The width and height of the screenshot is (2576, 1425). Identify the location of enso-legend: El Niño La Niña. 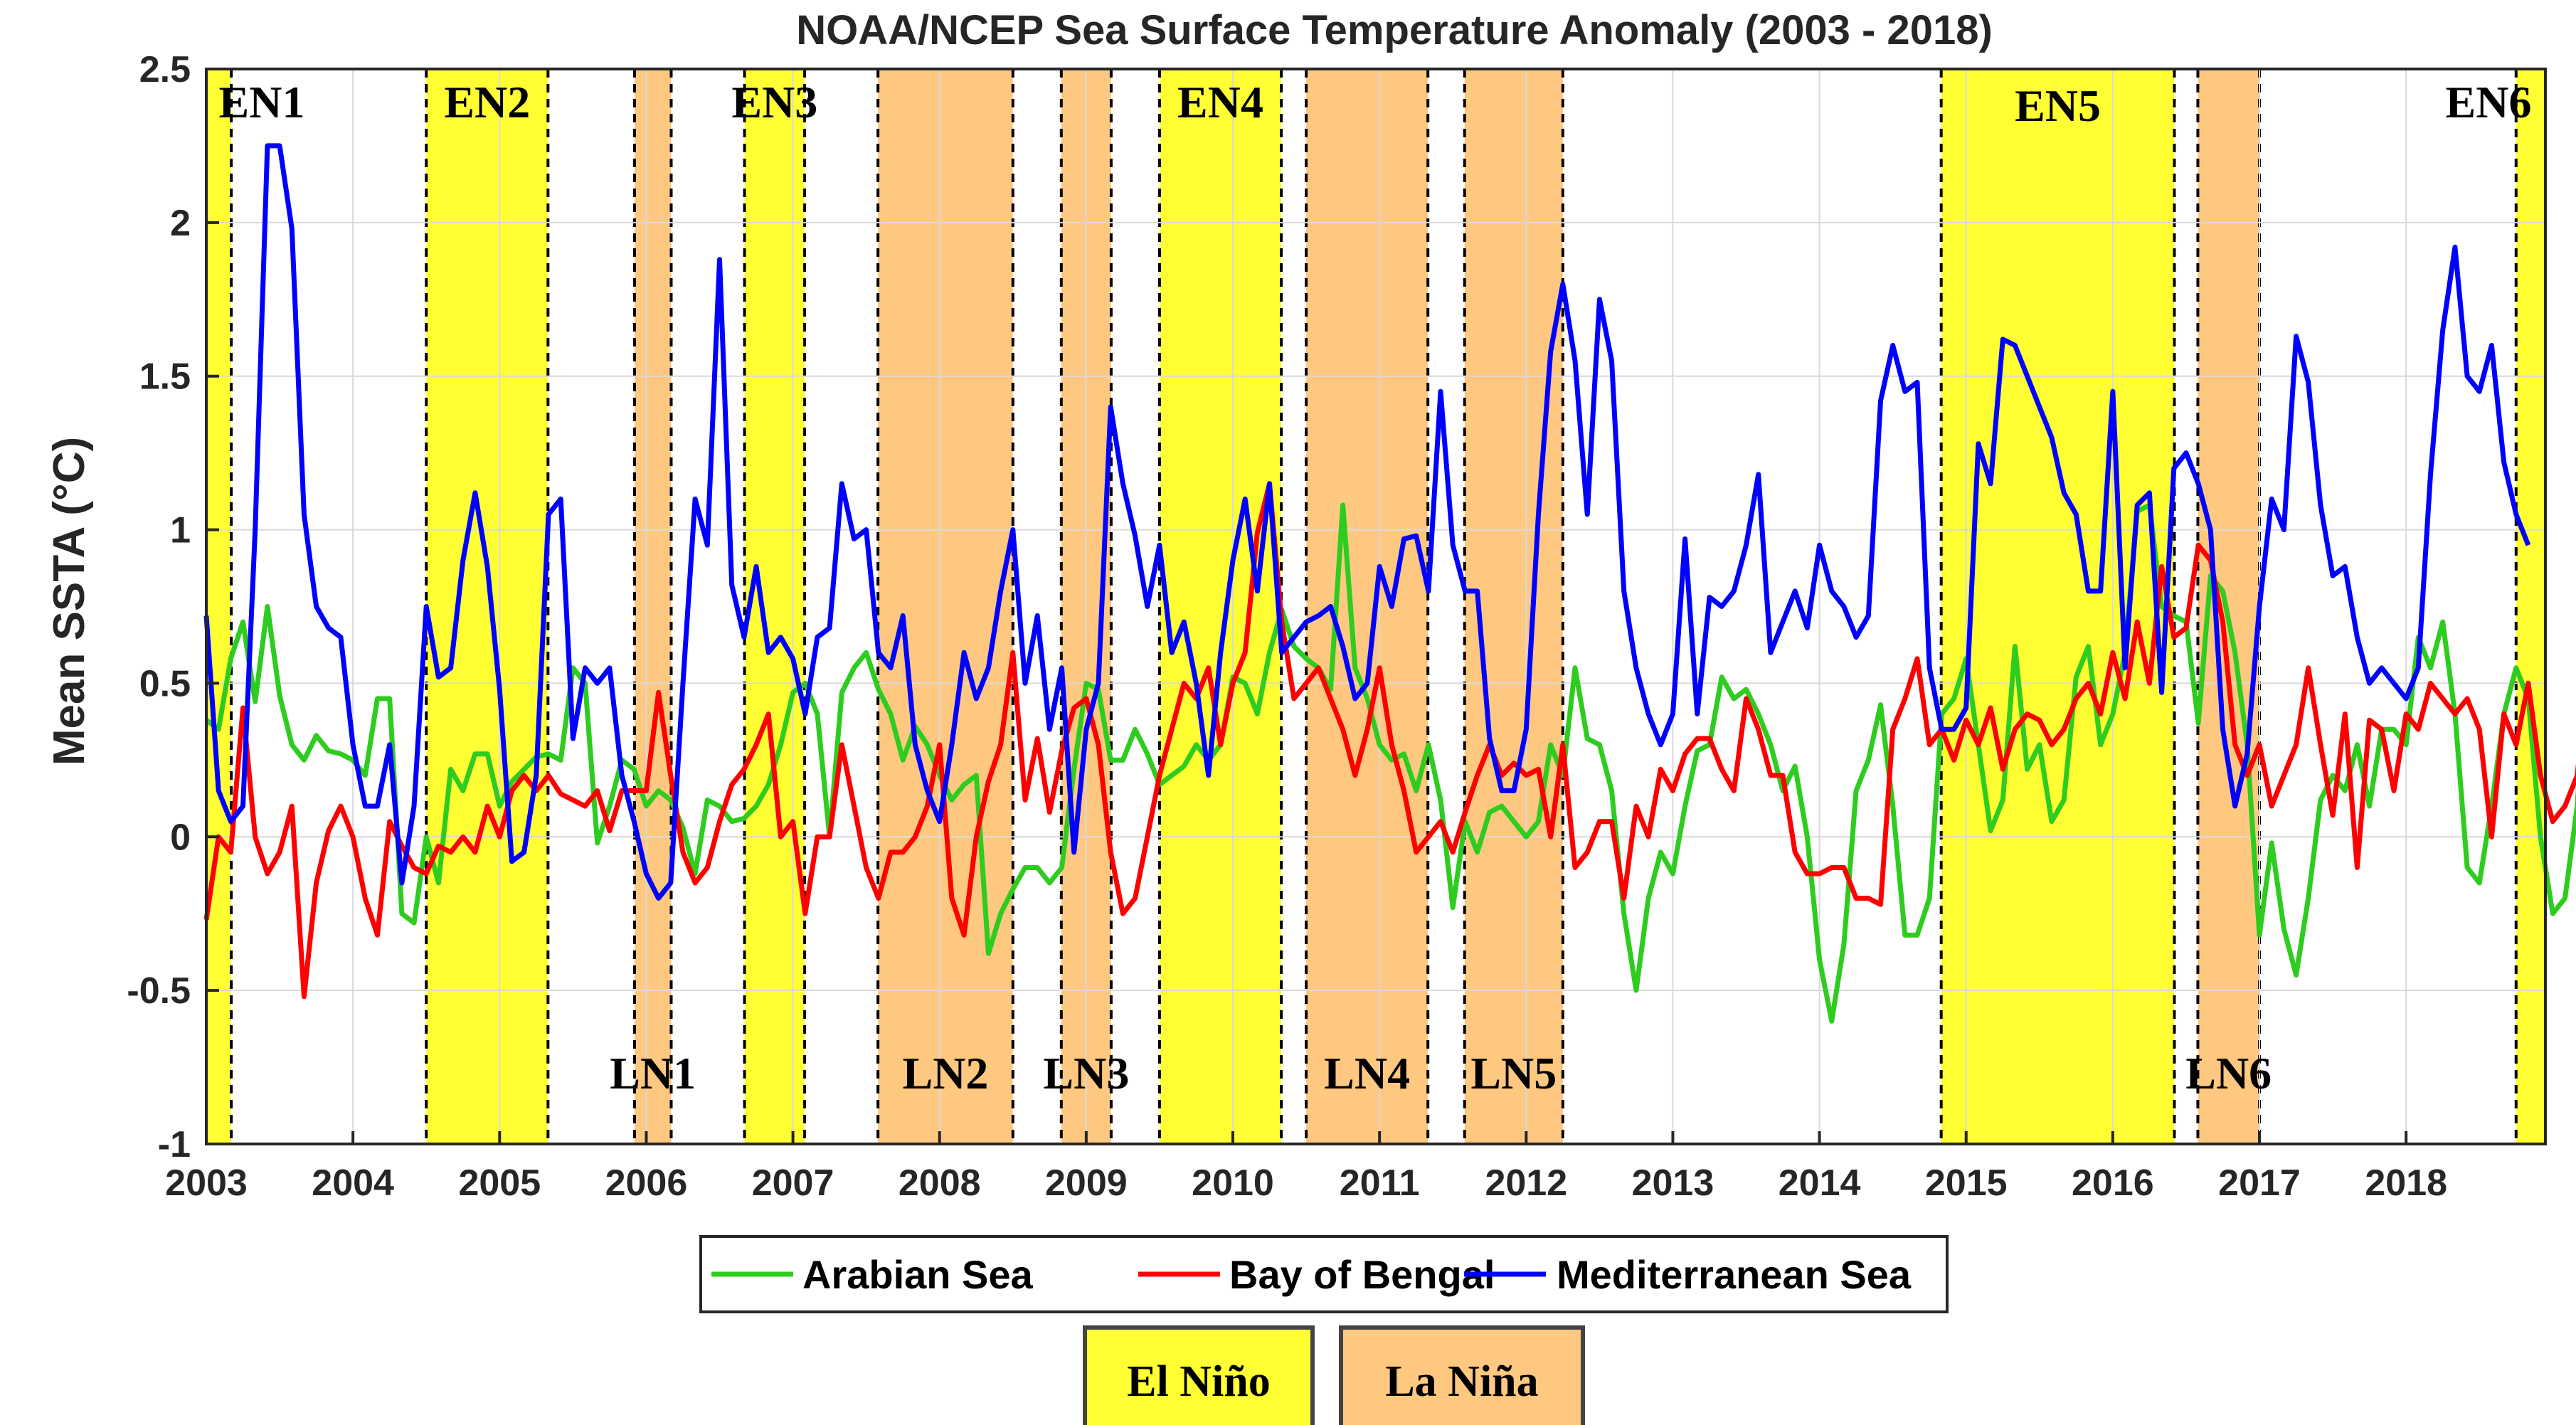
(1334, 1375).